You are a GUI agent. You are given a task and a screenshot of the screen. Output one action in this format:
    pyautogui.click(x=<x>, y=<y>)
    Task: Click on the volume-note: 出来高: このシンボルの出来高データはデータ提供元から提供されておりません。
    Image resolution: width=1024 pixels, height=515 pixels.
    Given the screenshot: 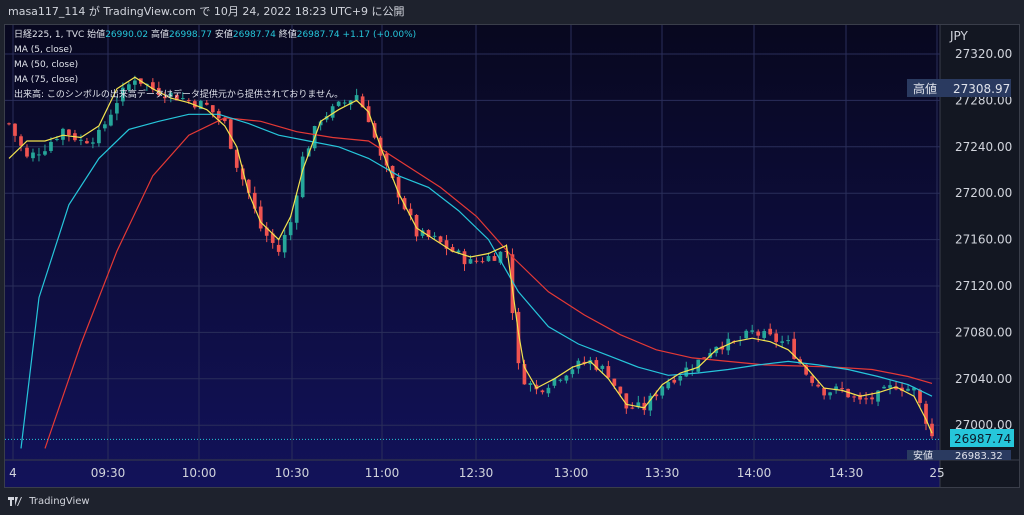 What is the action you would take?
    pyautogui.click(x=179, y=95)
    